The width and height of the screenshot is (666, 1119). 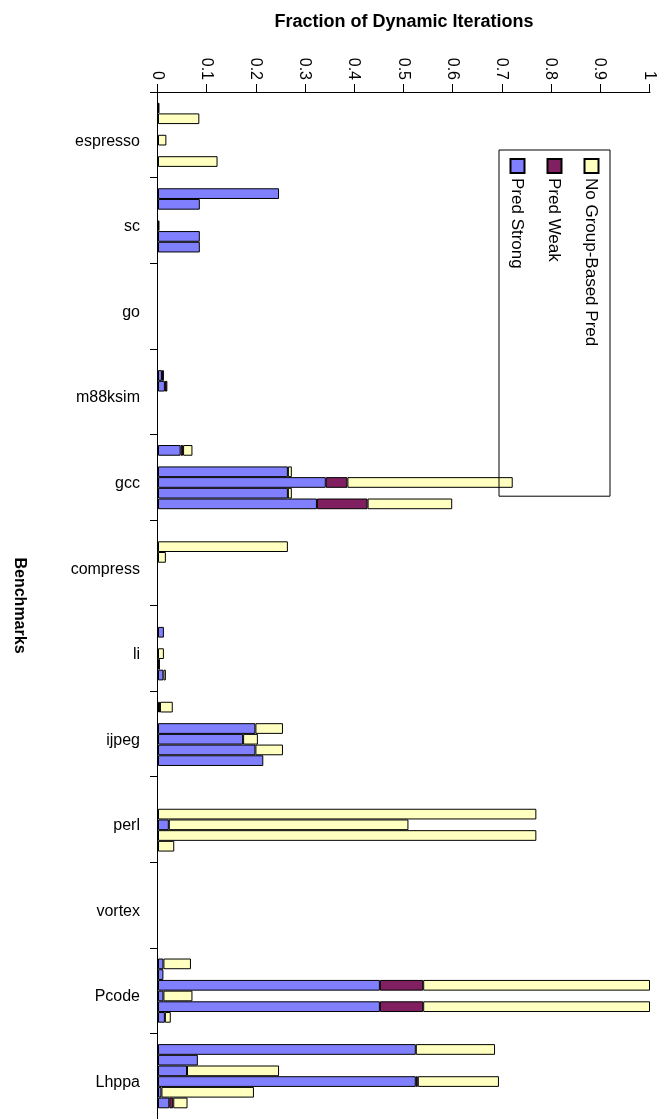 I want to click on y-tick-label: li, so click(x=136, y=654).